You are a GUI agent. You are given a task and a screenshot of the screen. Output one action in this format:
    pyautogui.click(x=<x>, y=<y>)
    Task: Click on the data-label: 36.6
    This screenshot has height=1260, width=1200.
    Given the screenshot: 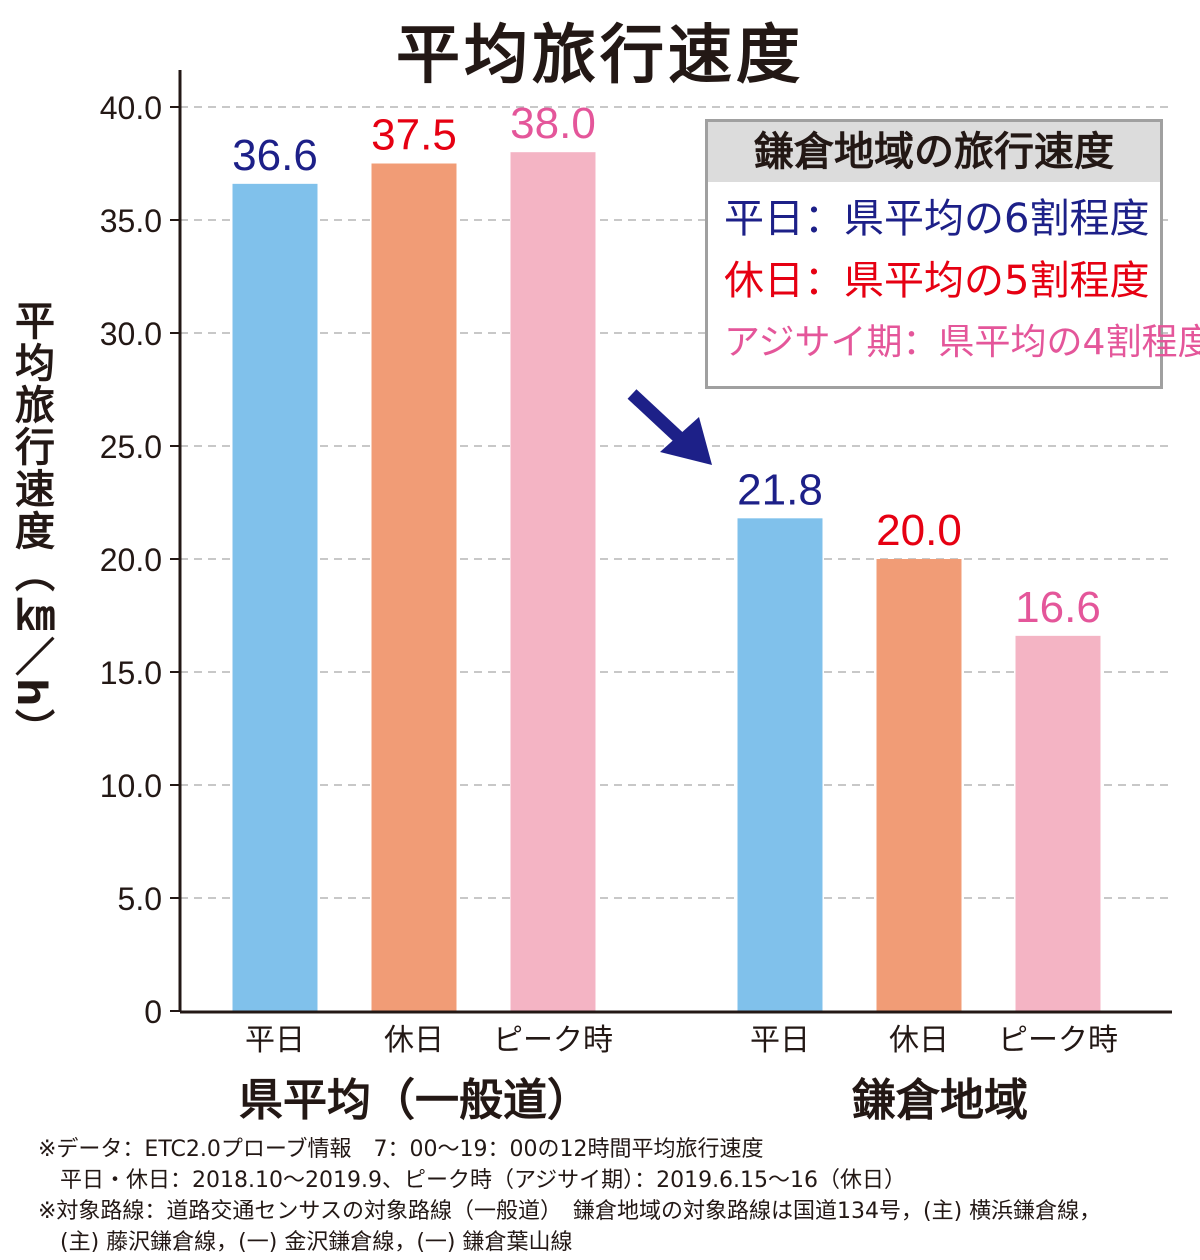 What is the action you would take?
    pyautogui.click(x=275, y=155)
    